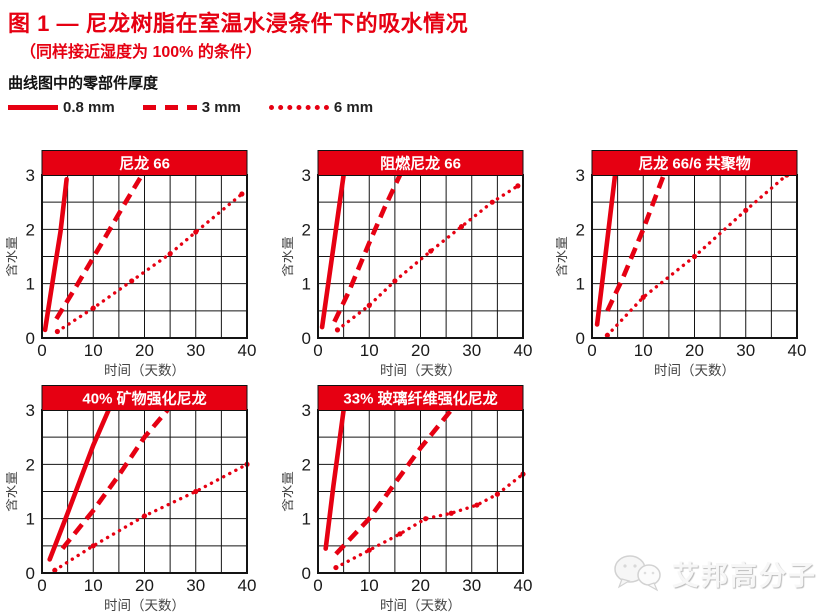 Image resolution: width=823 pixels, height=614 pixels. Describe the element at coordinates (420, 399) in the screenshot. I see `chart-title: 33% 玻璃纤维强化尼龙` at that location.